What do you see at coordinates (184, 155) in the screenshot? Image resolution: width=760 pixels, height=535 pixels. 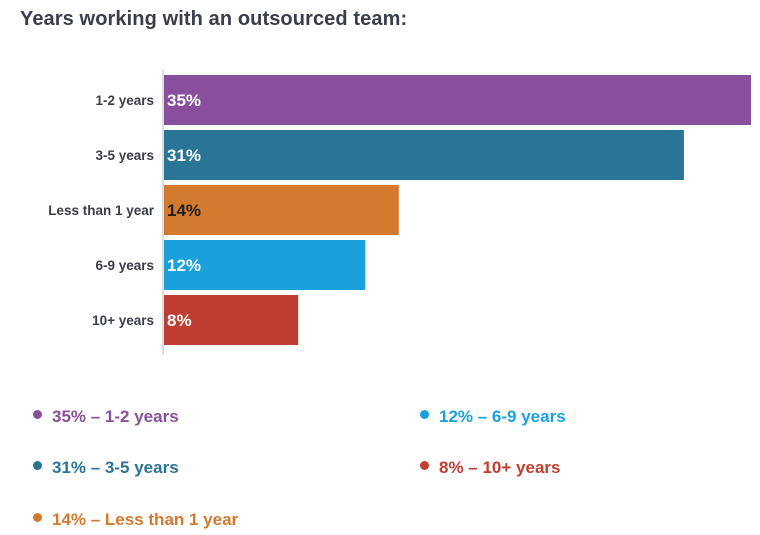 I see `data-label: 31%` at bounding box center [184, 155].